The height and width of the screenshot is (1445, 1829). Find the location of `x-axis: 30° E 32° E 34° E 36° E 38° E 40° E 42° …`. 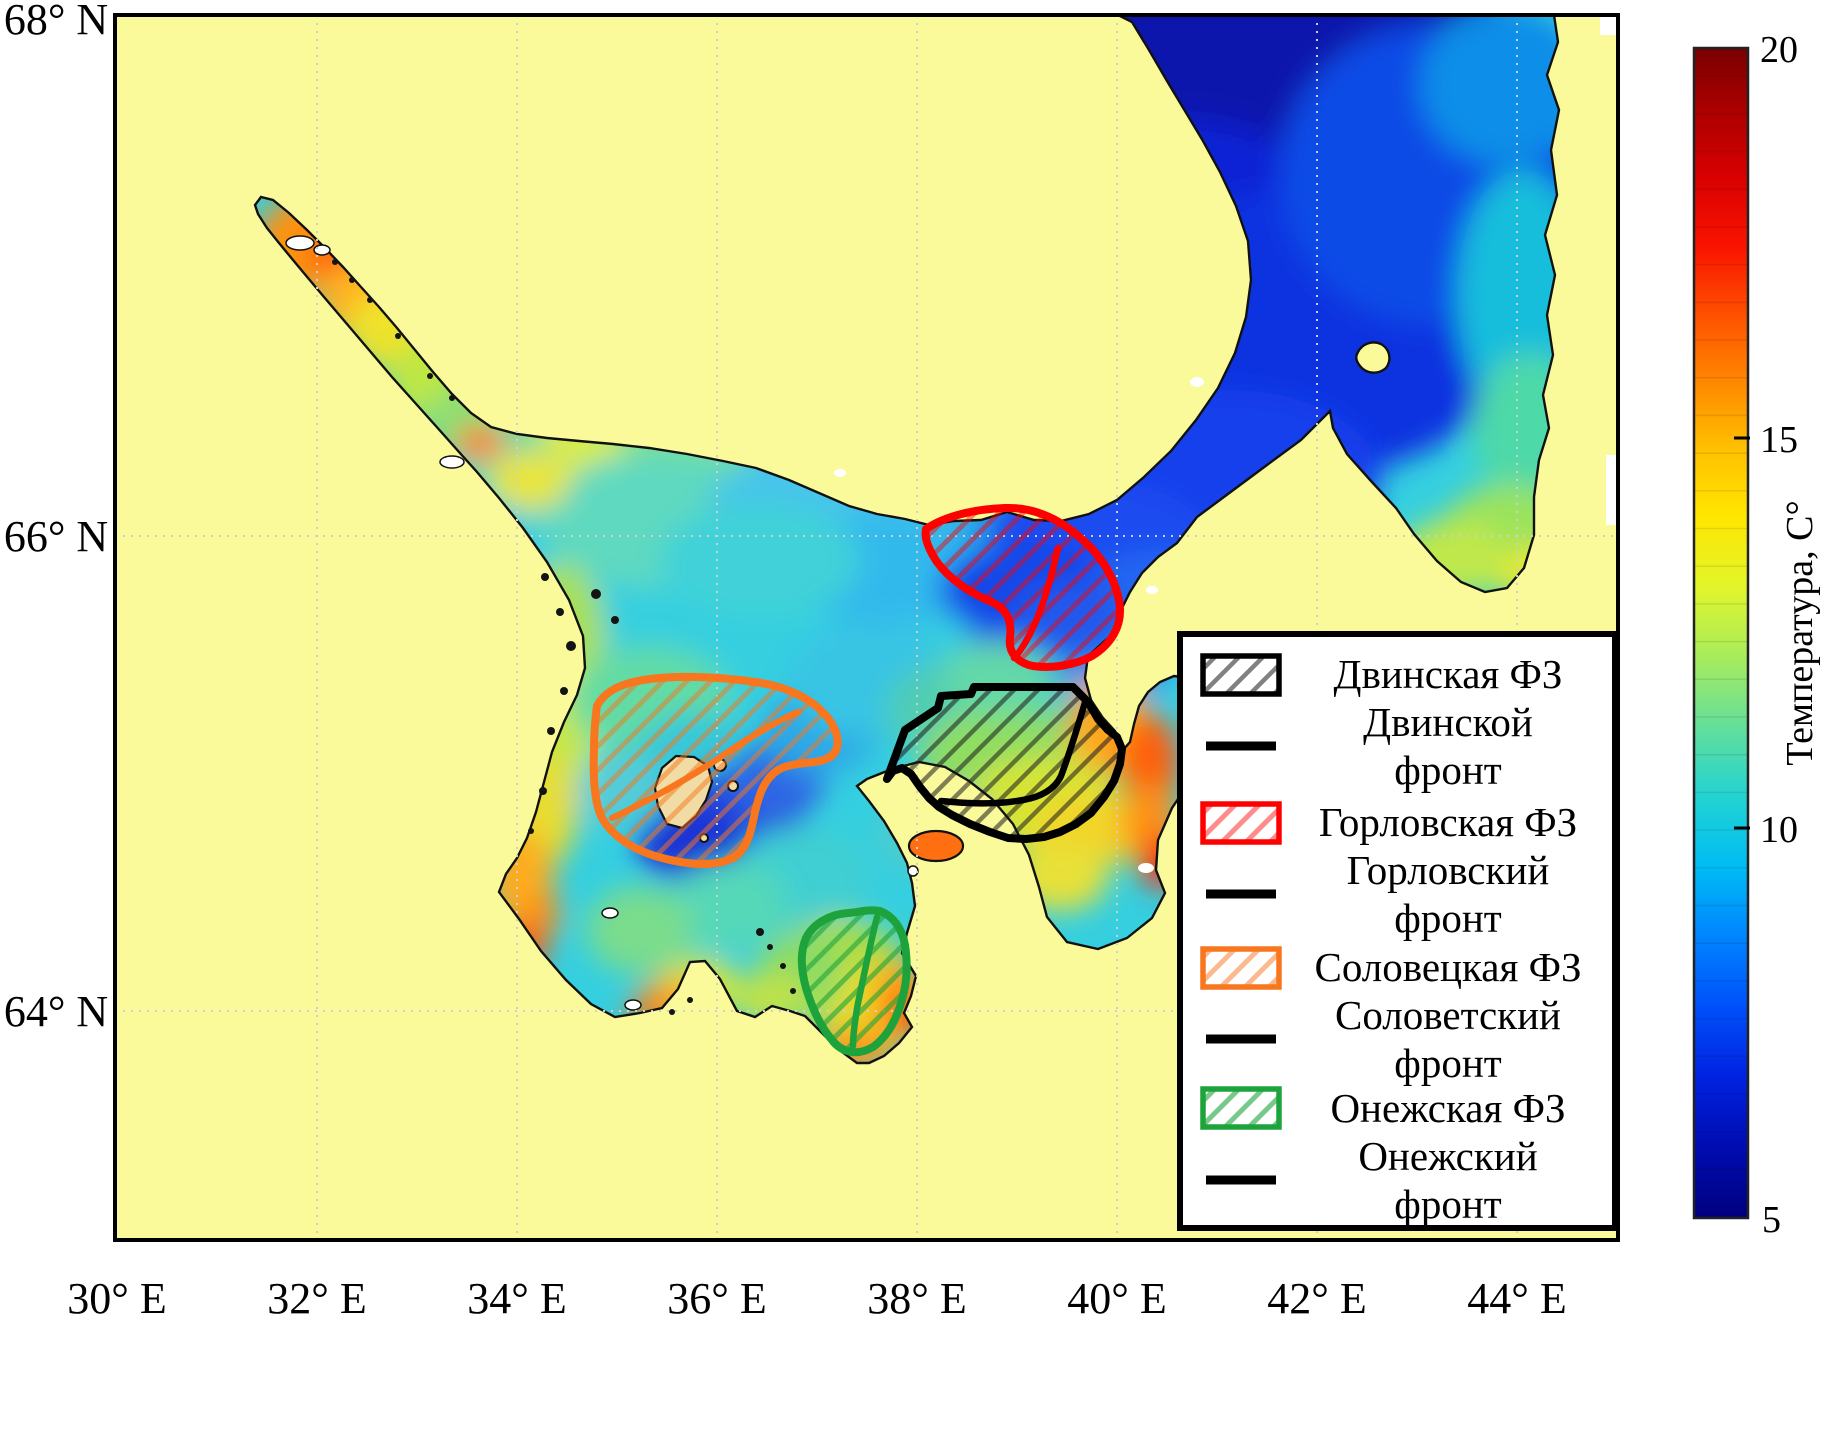

x-axis: 30° E 32° E 34° E 36° E 38° E 40° E 42° … is located at coordinates (816, 1298).